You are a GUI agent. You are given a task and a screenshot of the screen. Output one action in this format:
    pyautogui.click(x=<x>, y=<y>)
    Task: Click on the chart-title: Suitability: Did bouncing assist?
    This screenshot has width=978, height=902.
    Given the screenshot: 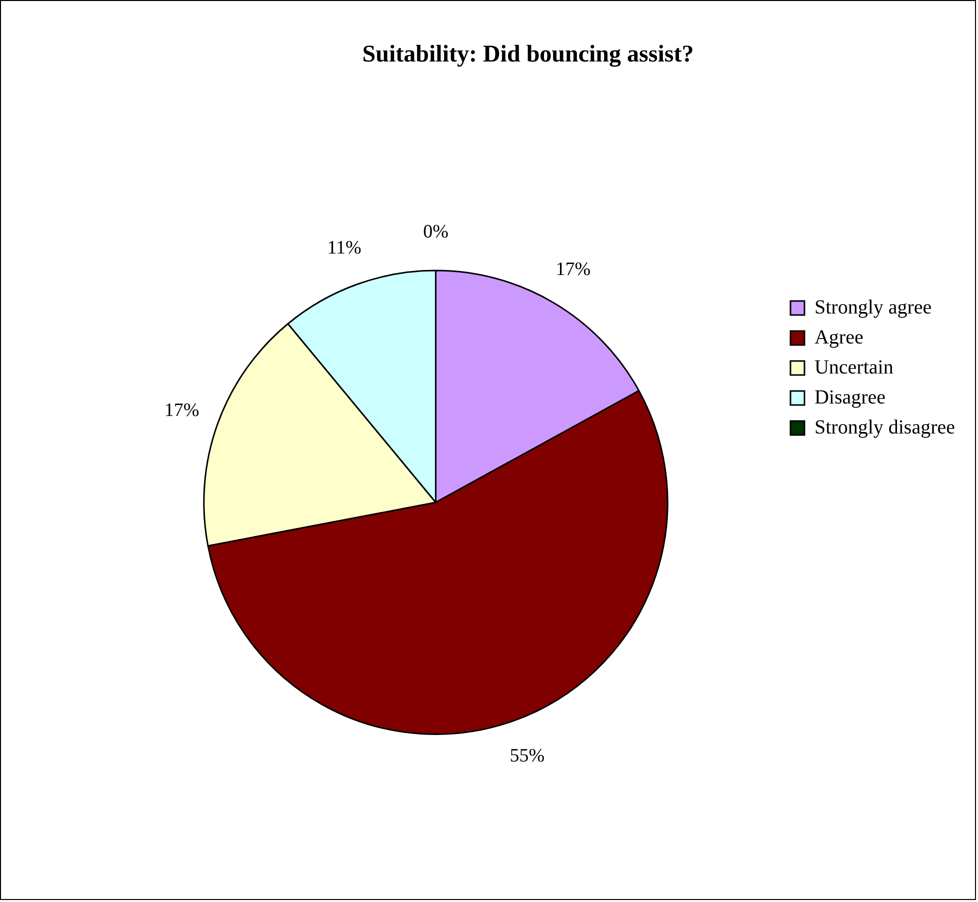 What is the action you would take?
    pyautogui.click(x=528, y=55)
    